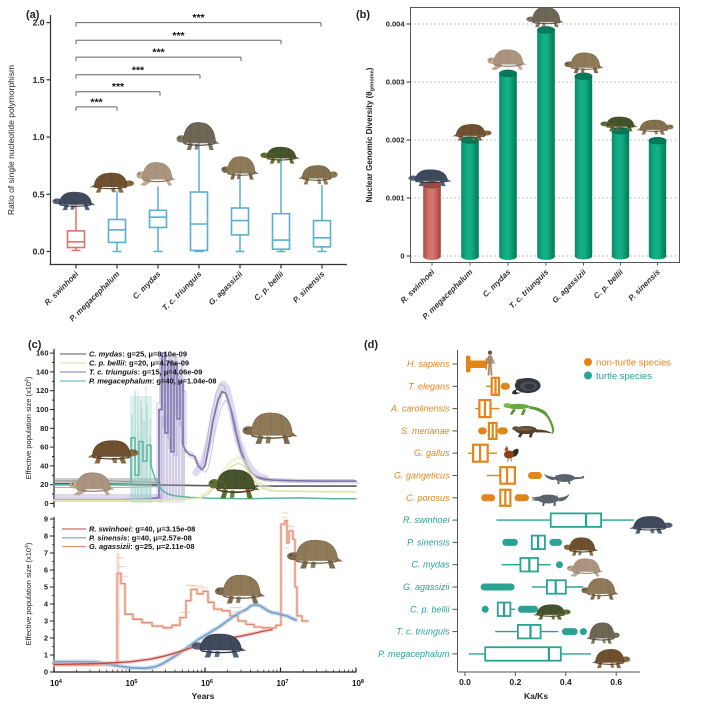  I want to click on svg-text: (b), so click(363, 15).